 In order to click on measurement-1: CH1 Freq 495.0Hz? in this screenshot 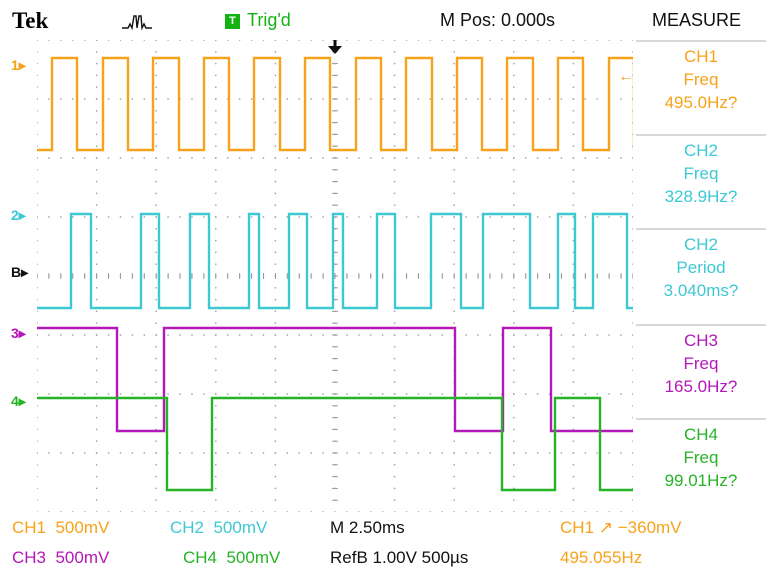, I will do `click(701, 84)`.